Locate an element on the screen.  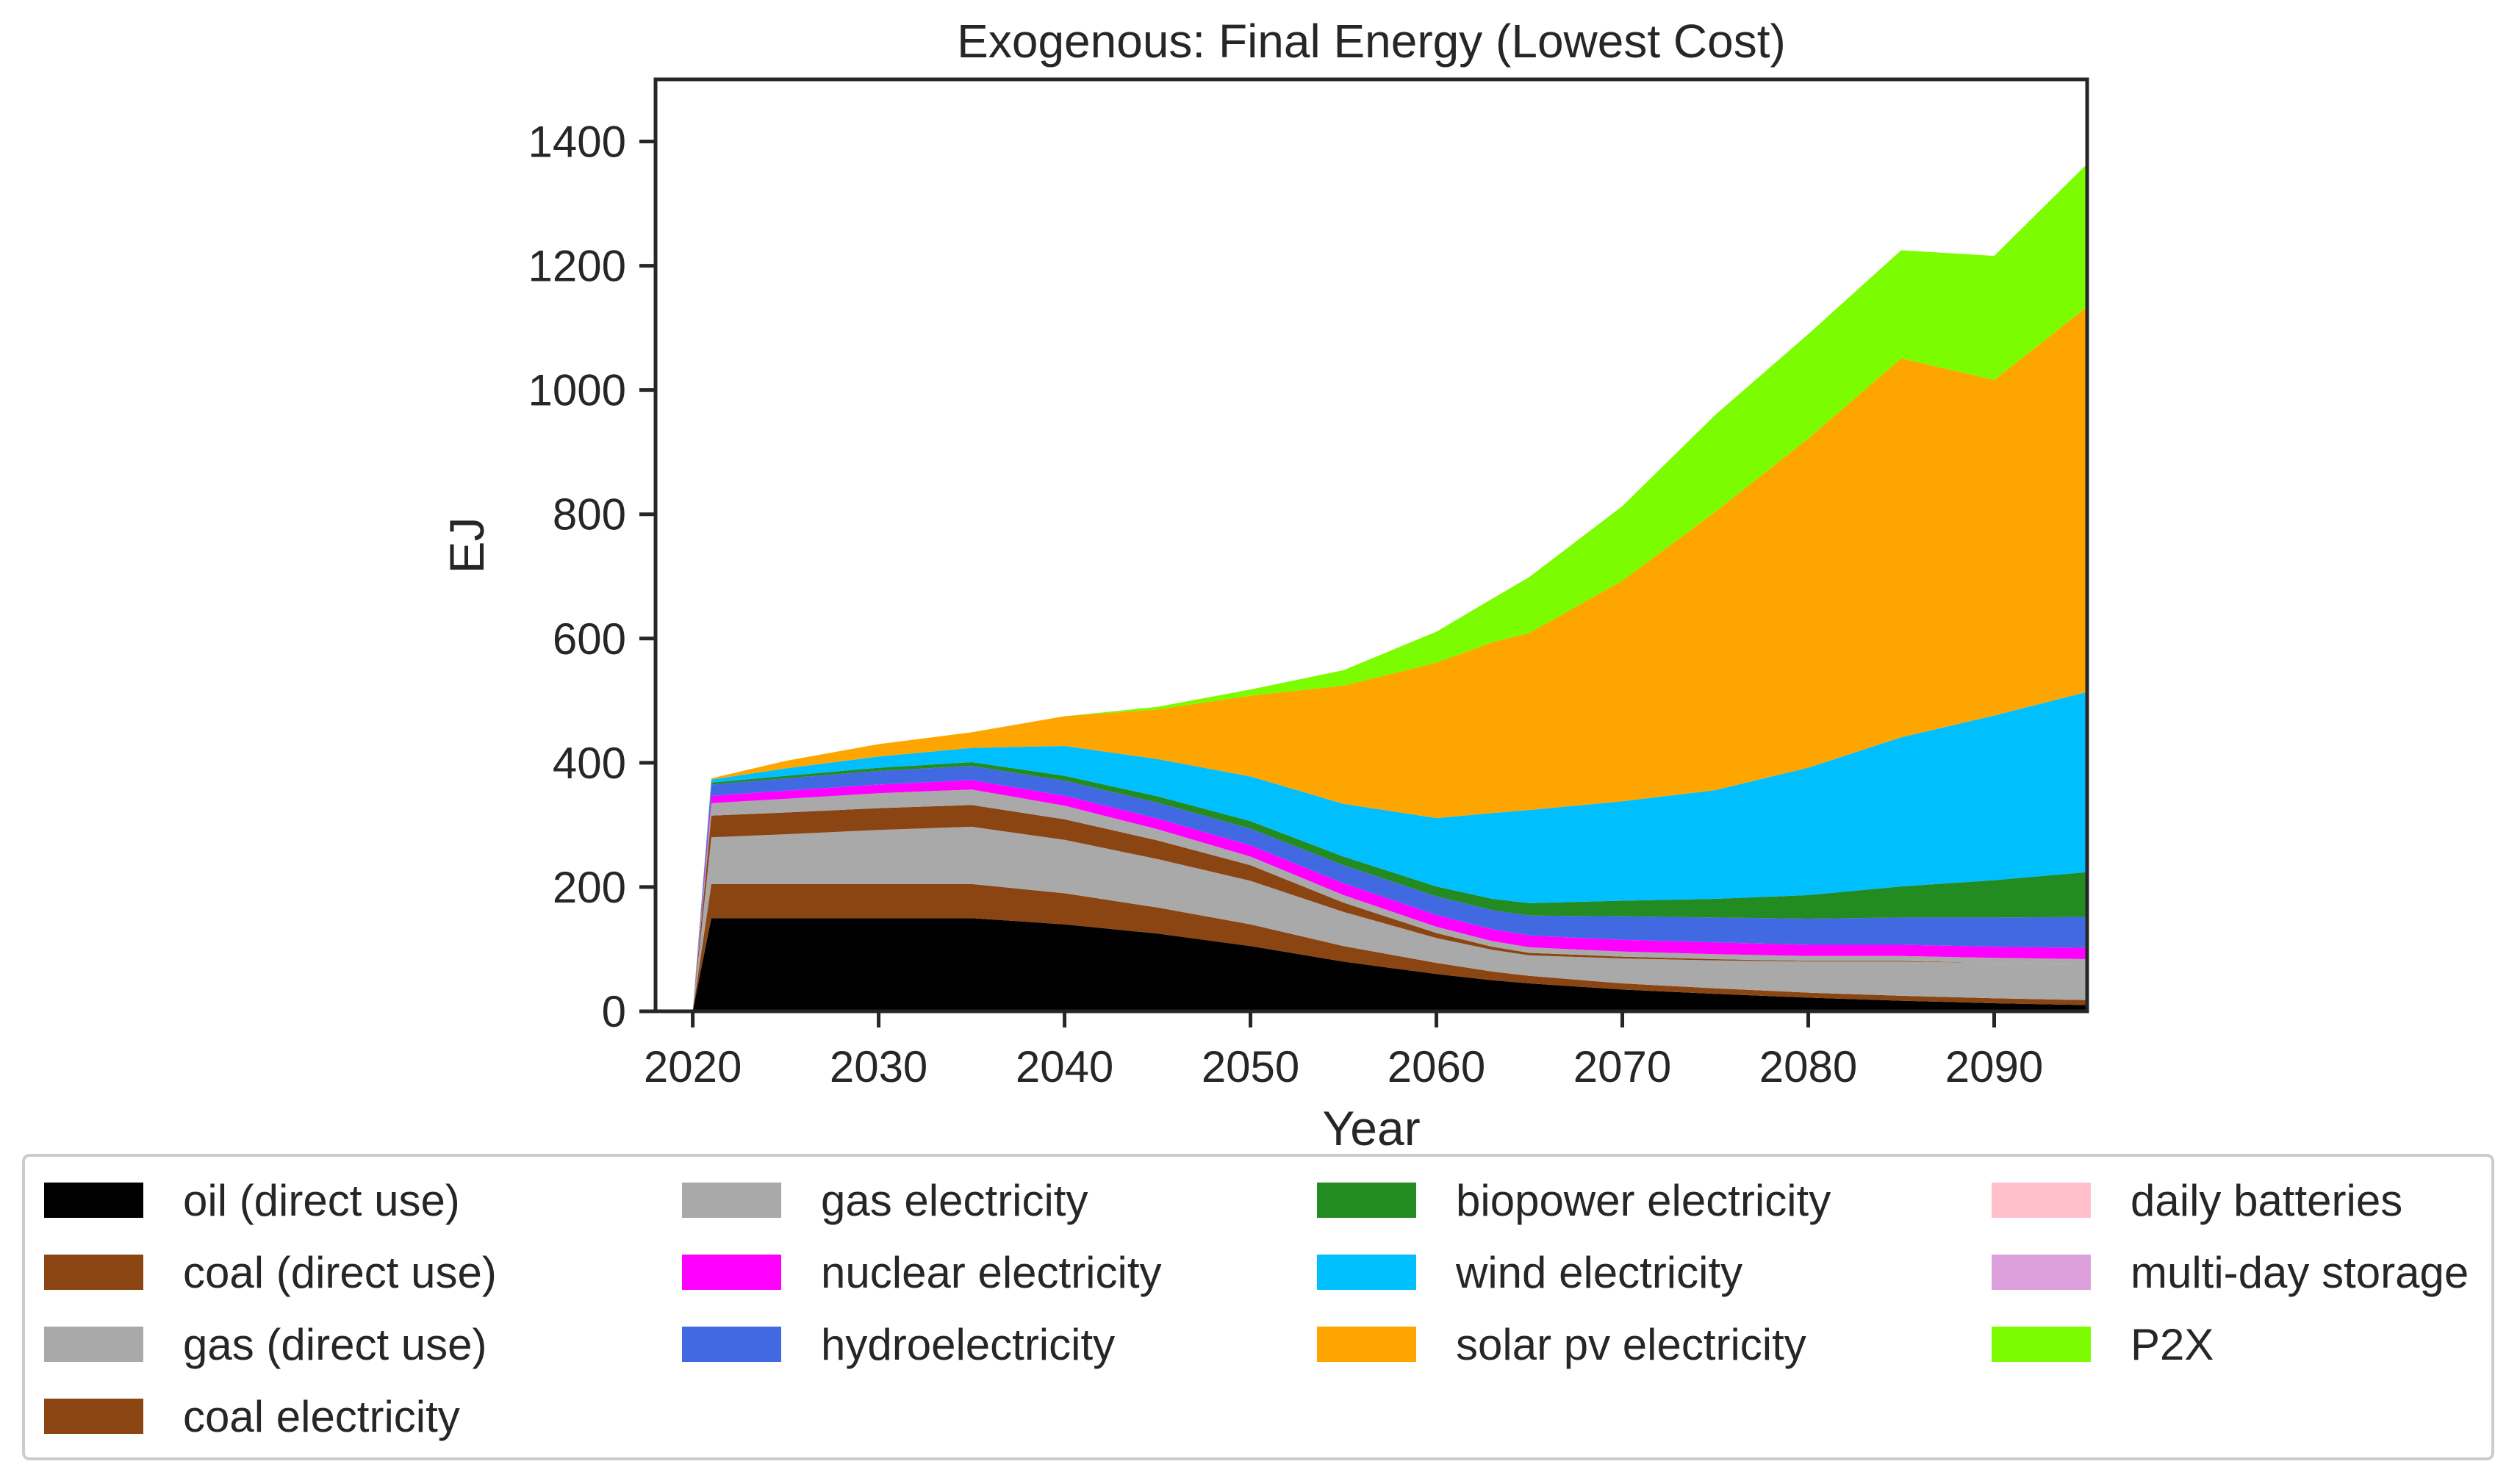
x-tick-label: 2040 is located at coordinates (1064, 1066).